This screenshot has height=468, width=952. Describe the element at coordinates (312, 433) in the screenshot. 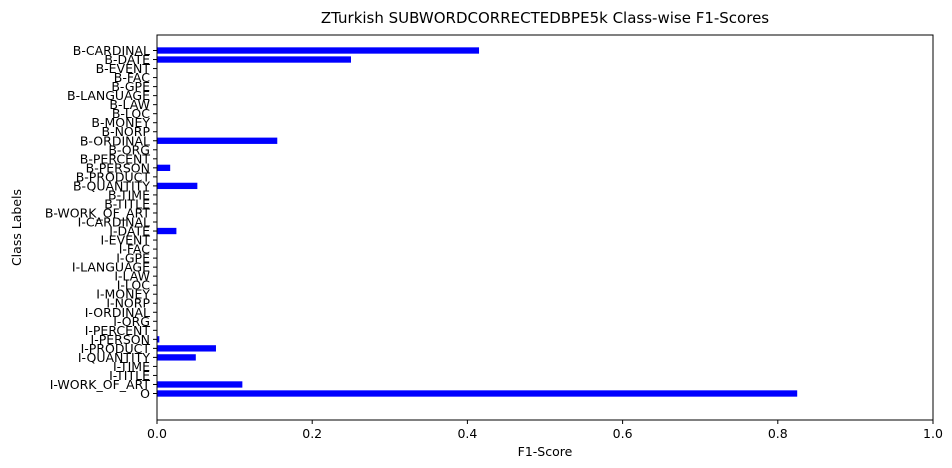

I see `x-tick-label: 0.2` at that location.